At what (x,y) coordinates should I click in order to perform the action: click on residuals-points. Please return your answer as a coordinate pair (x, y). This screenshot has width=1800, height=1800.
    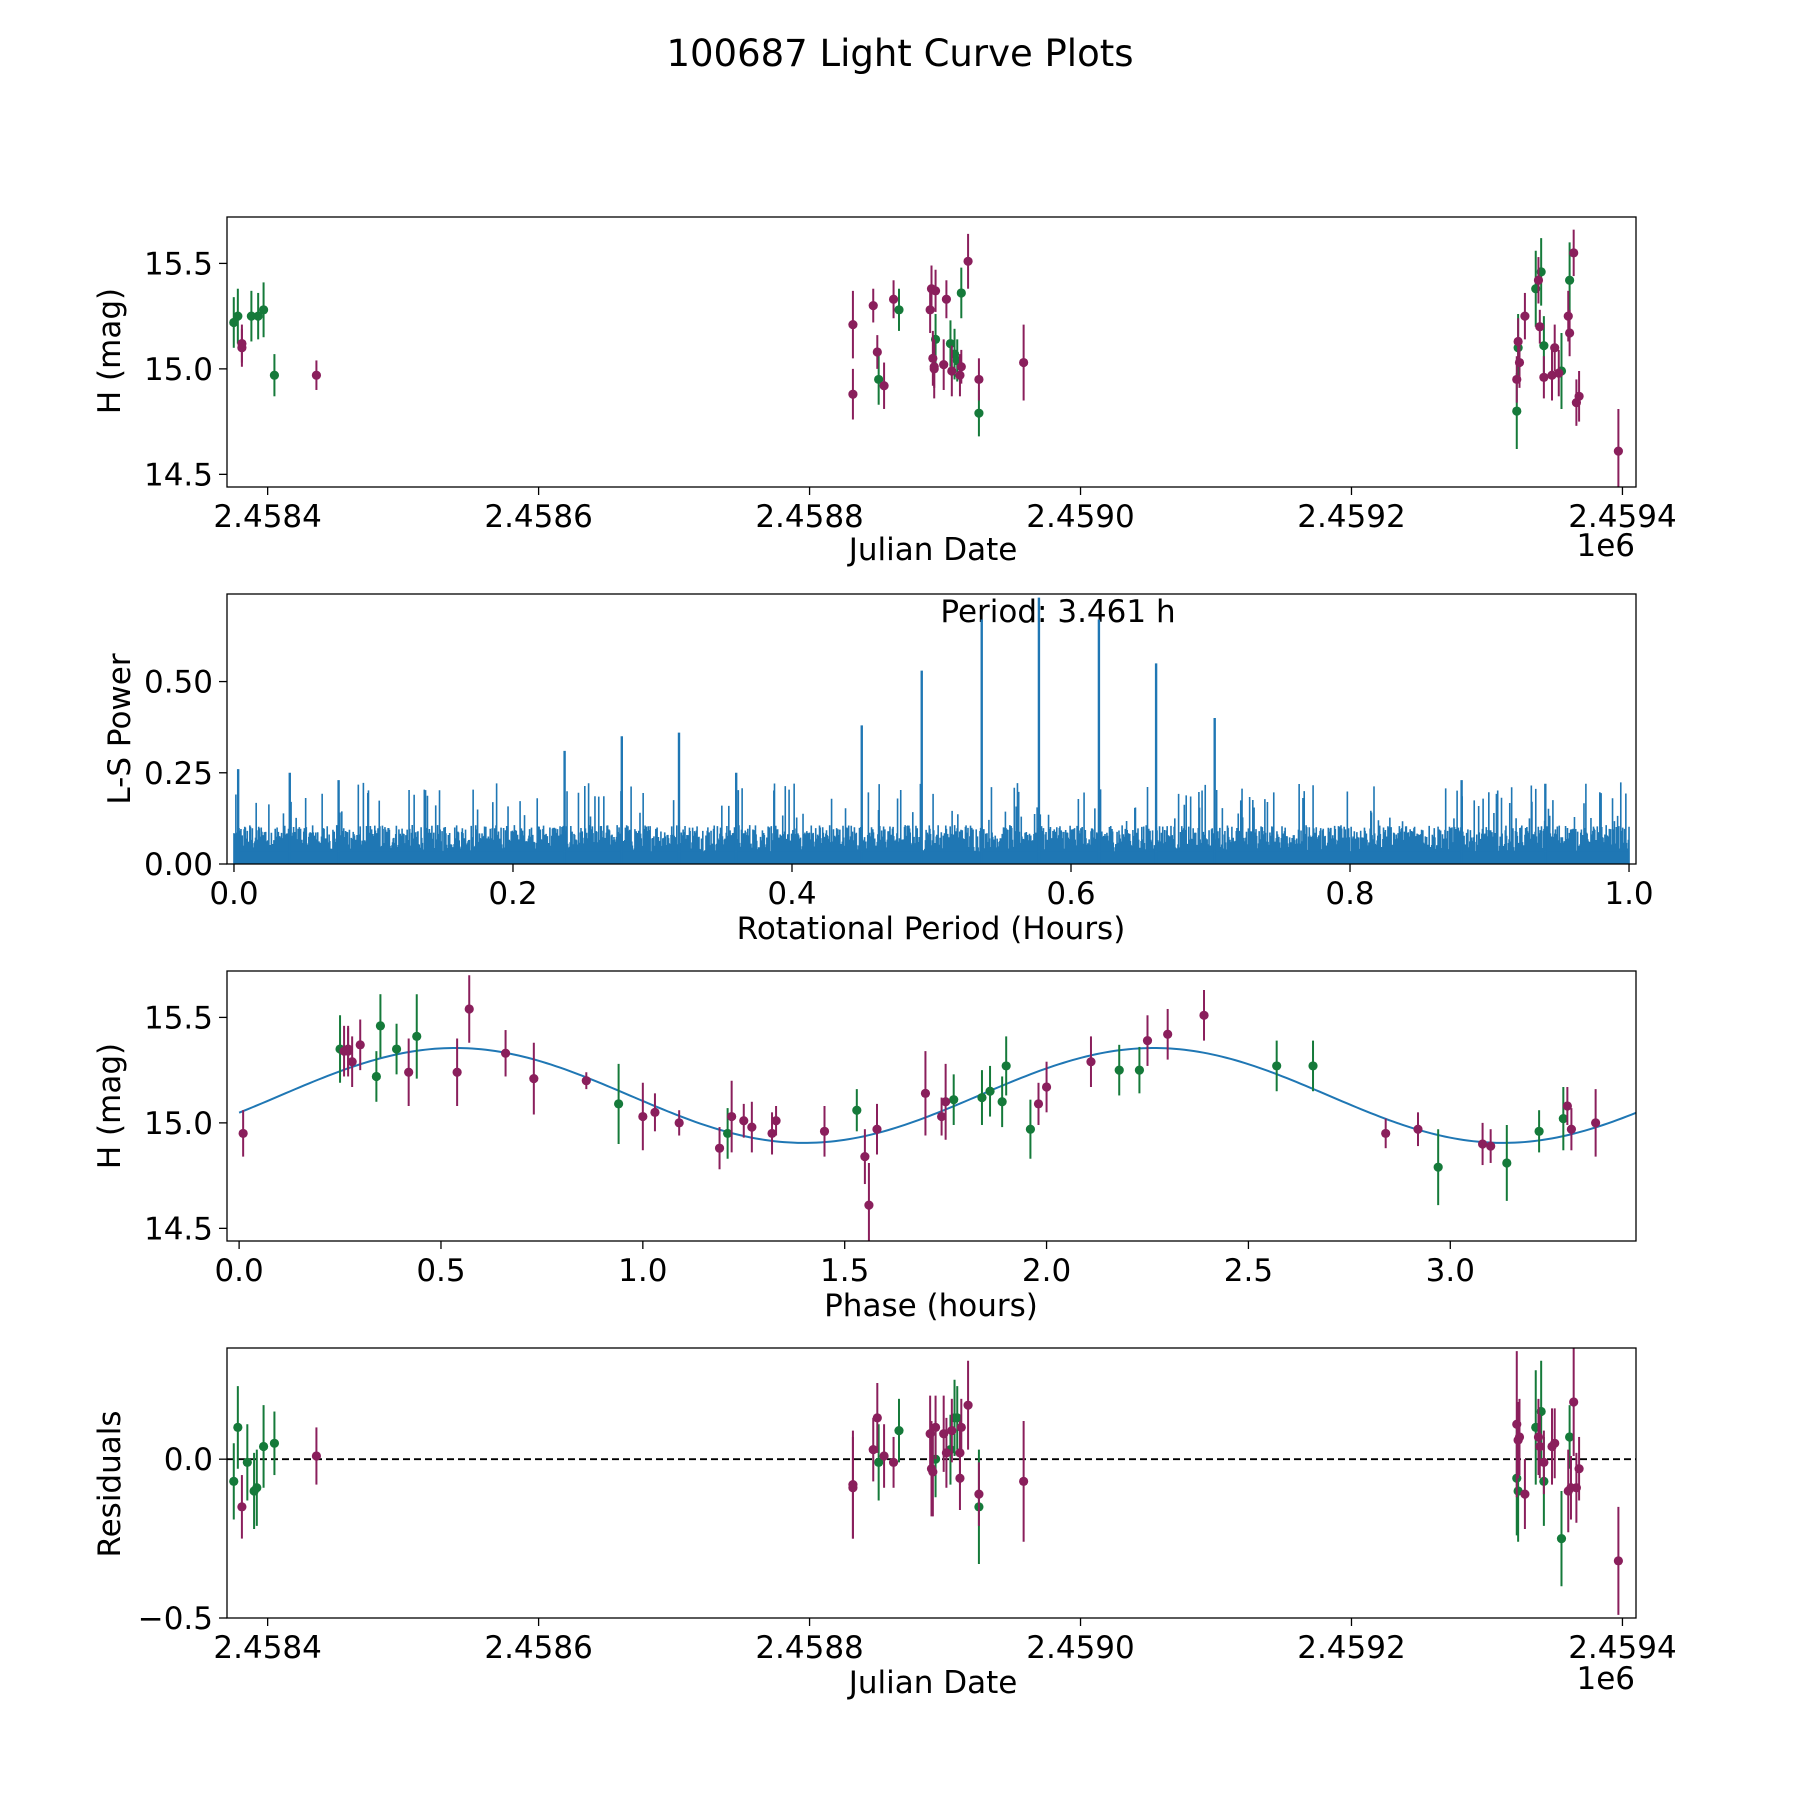
    Looking at the image, I should click on (926, 1481).